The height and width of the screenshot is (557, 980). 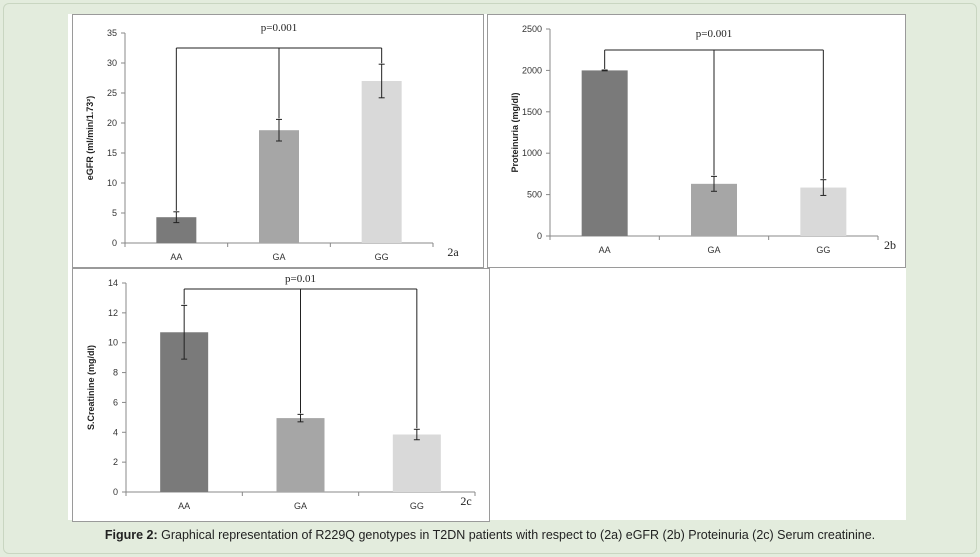 I want to click on y-tick-label: 5, so click(x=114, y=213).